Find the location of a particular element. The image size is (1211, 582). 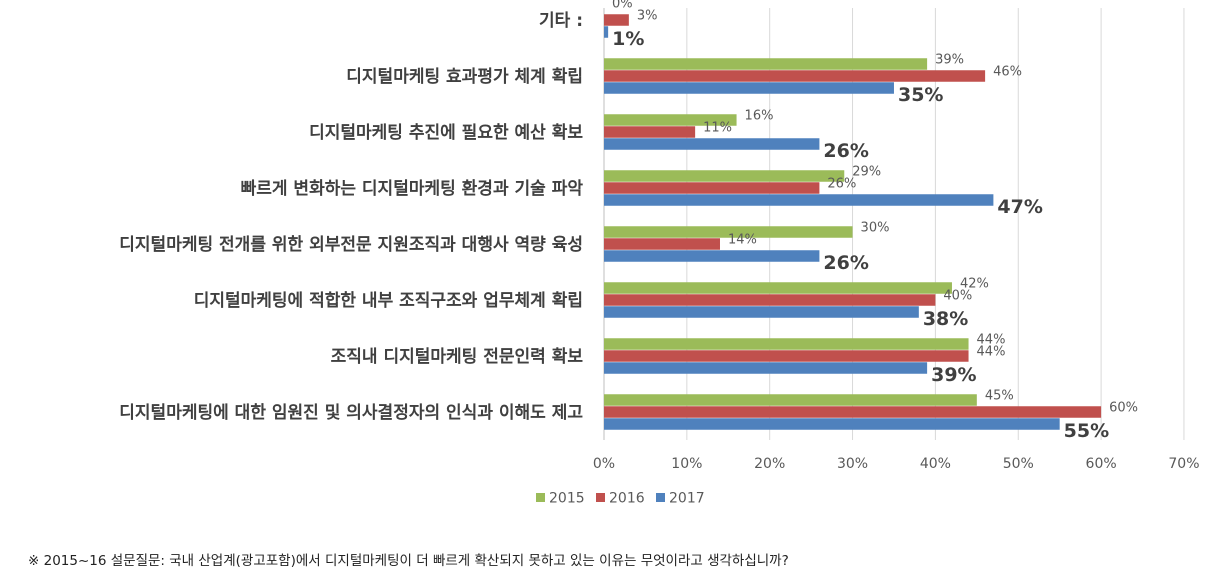

data-label-2017-0: 1% is located at coordinates (628, 39).